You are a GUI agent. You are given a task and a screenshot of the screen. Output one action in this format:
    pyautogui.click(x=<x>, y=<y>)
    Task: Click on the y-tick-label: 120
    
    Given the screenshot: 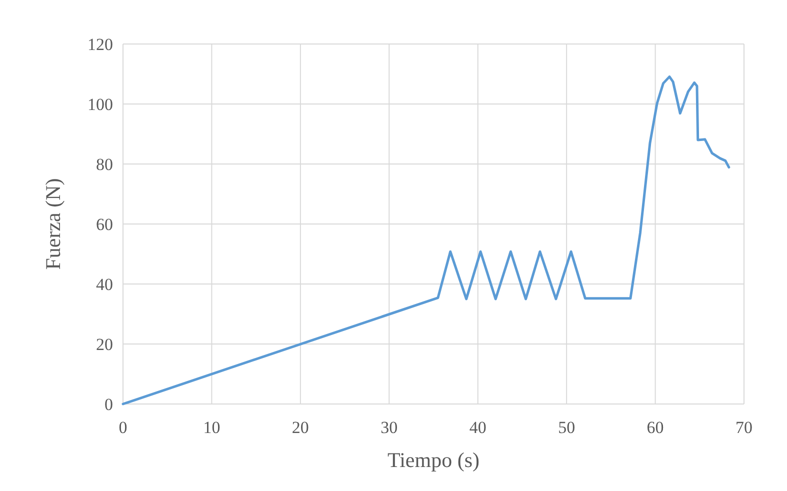 What is the action you would take?
    pyautogui.click(x=100, y=44)
    